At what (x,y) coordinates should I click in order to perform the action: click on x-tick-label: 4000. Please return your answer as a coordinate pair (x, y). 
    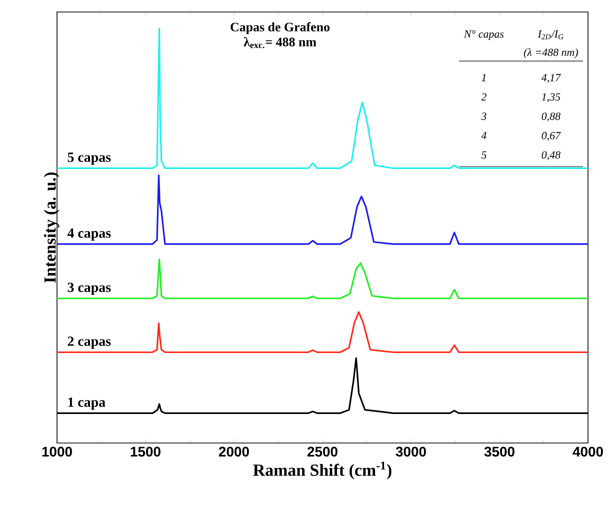
    Looking at the image, I should click on (587, 451).